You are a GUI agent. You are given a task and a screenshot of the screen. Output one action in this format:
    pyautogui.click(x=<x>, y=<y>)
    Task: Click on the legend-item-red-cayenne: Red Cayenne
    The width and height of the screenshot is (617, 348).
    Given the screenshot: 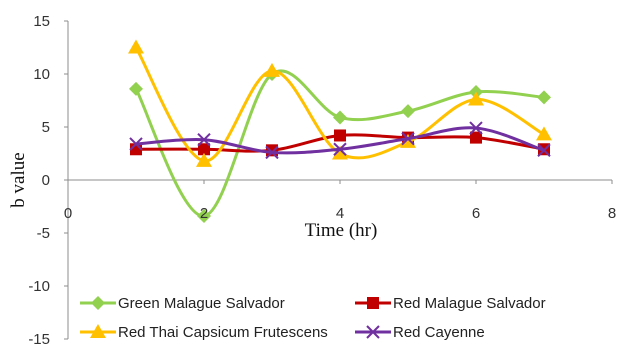 What is the action you would take?
    pyautogui.click(x=420, y=332)
    